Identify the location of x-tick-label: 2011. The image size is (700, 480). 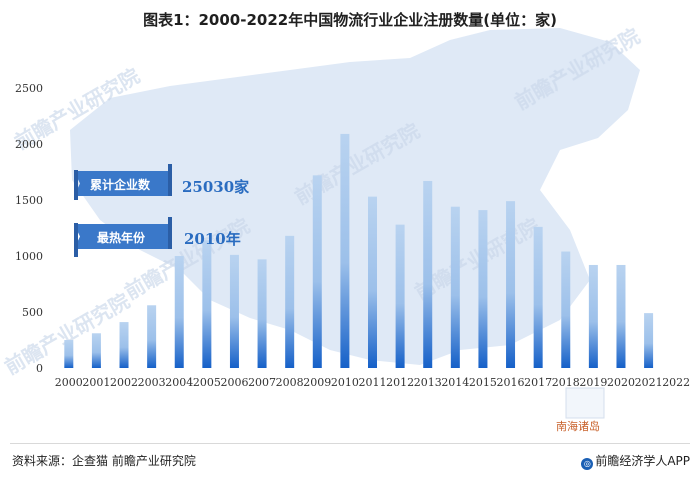
(373, 382).